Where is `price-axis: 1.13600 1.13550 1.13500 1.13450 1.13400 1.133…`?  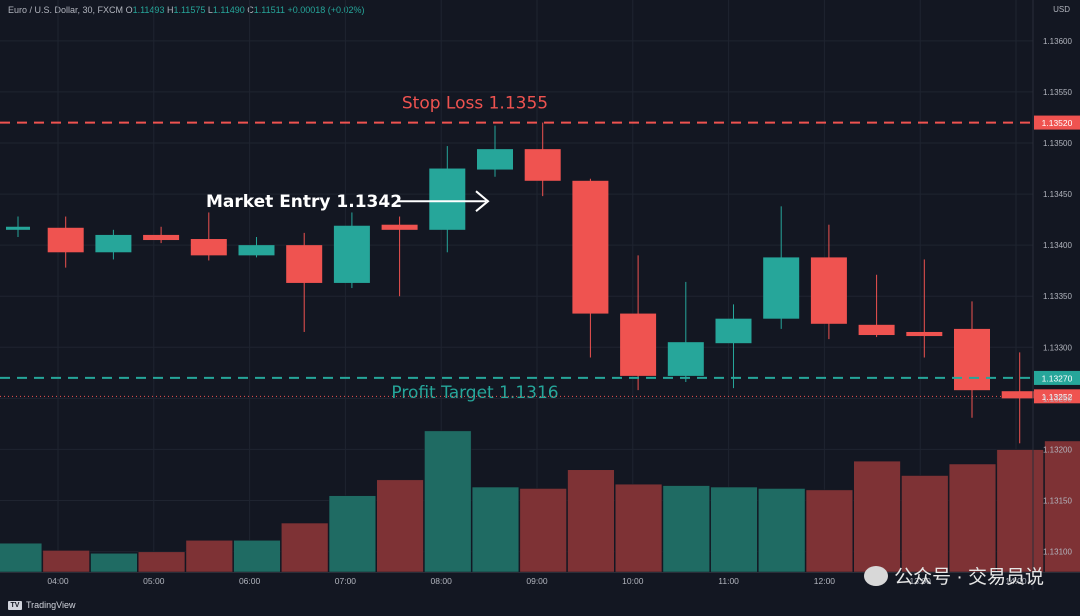
price-axis: 1.13600 1.13550 1.13500 1.13450 1.13400 1.133… is located at coordinates (1052, 295).